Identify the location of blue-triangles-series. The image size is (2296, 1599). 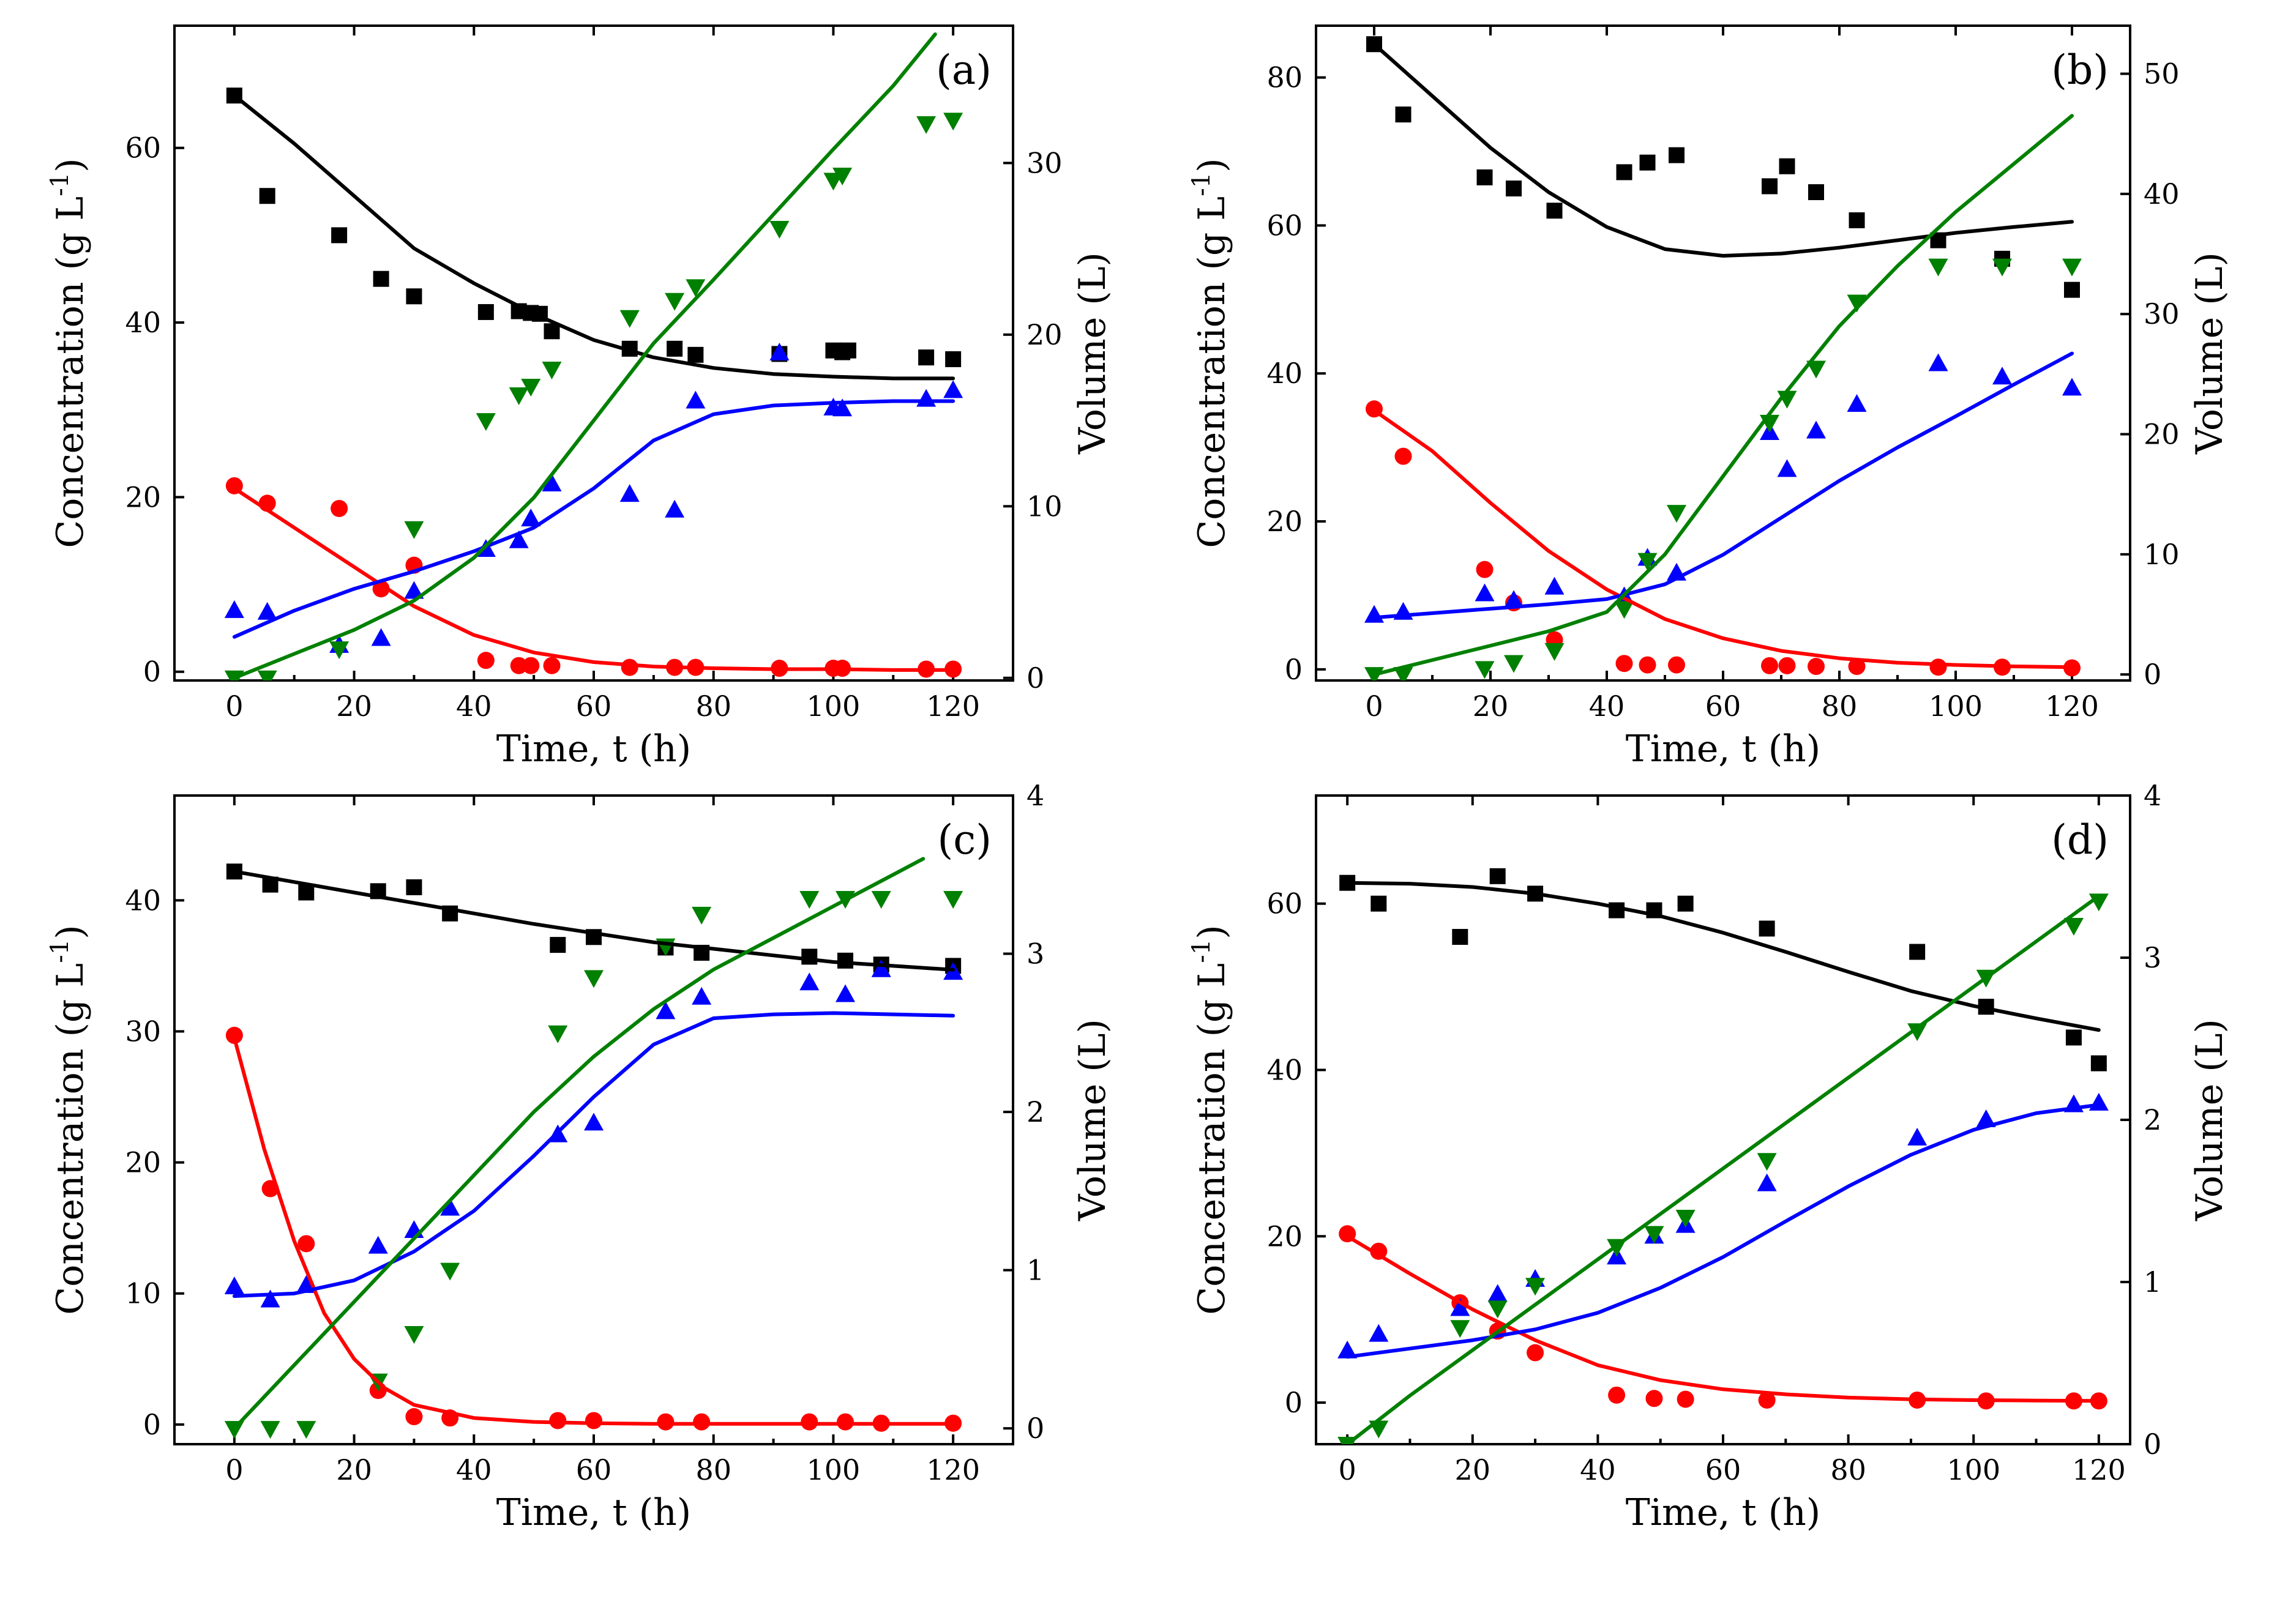
(593, 1133).